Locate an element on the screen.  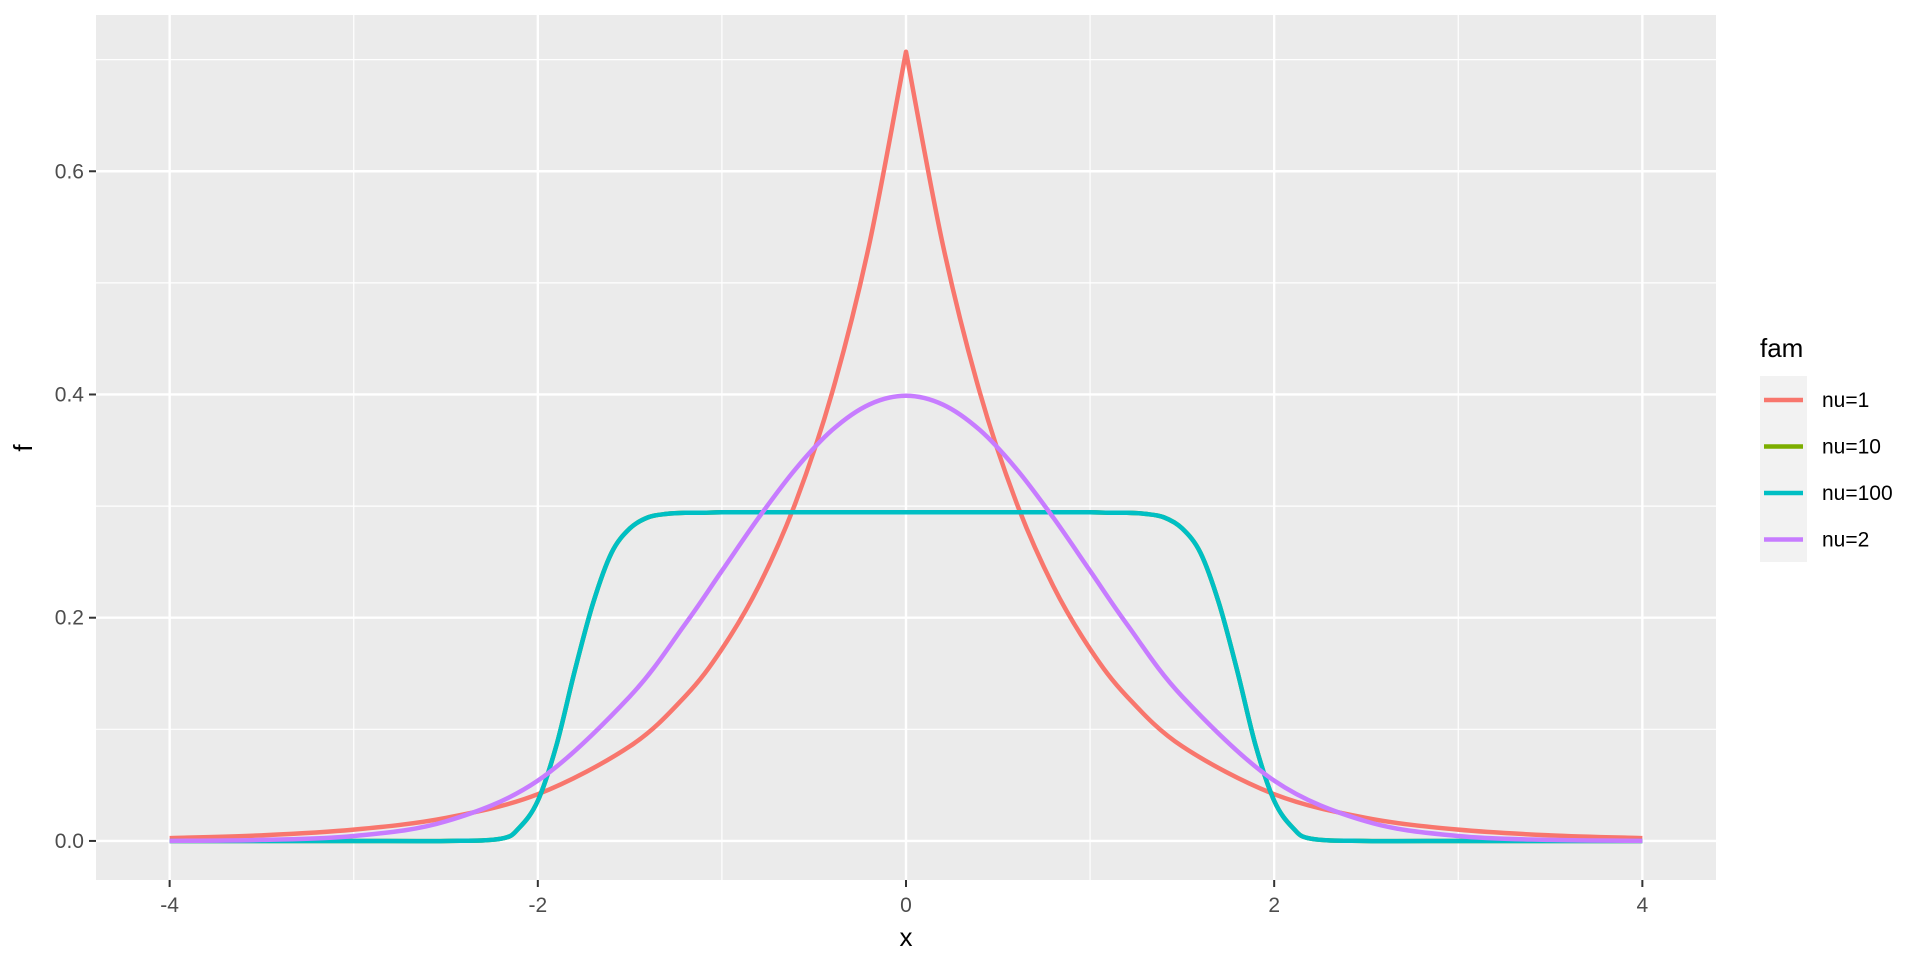
x-tick-label: 4 is located at coordinates (1643, 905).